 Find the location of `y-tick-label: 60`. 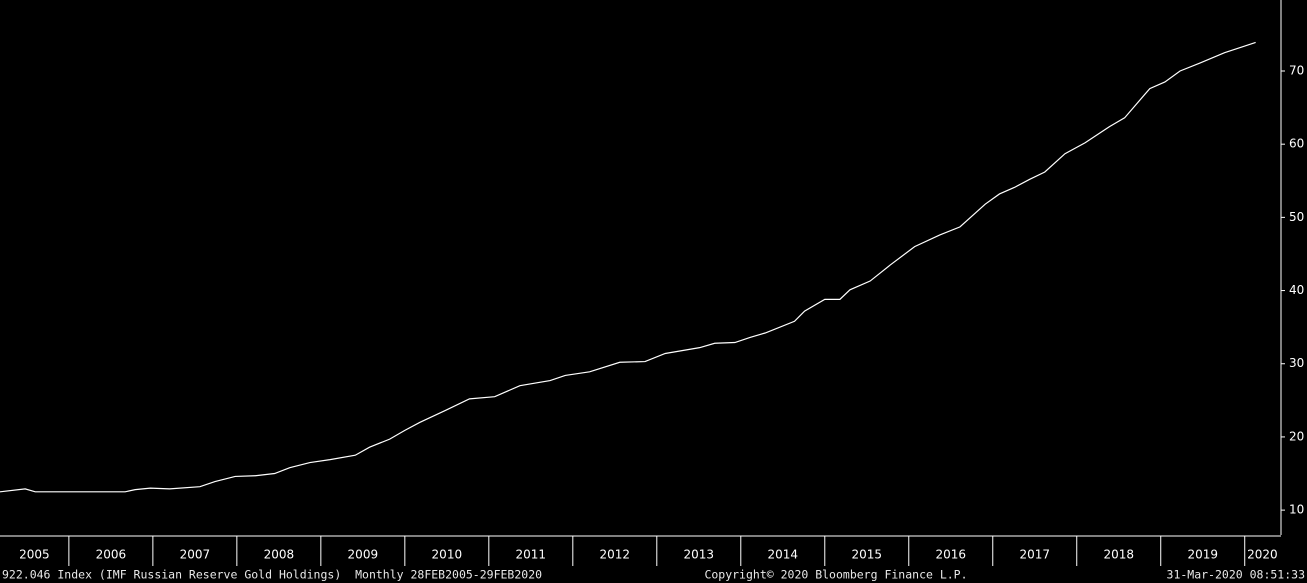

y-tick-label: 60 is located at coordinates (1296, 144).